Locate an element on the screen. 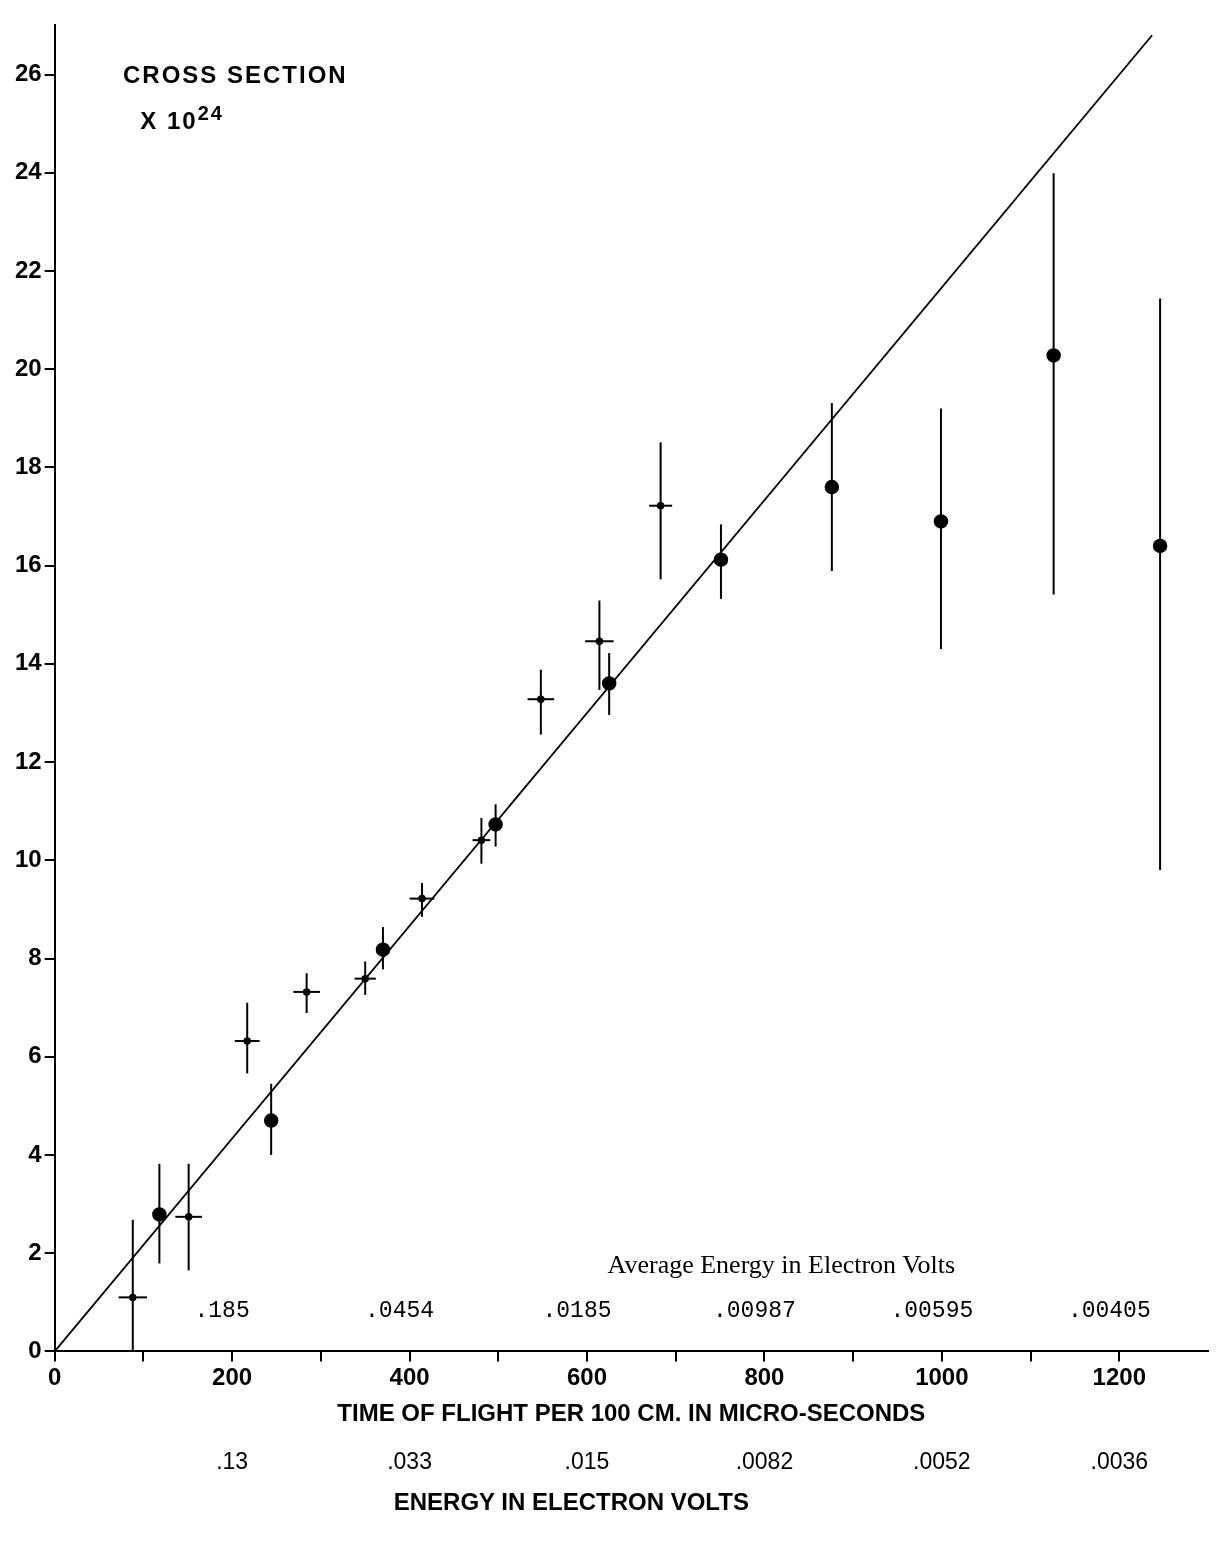 This screenshot has height=1544, width=1230. y-tick-label: 22 is located at coordinates (28, 269).